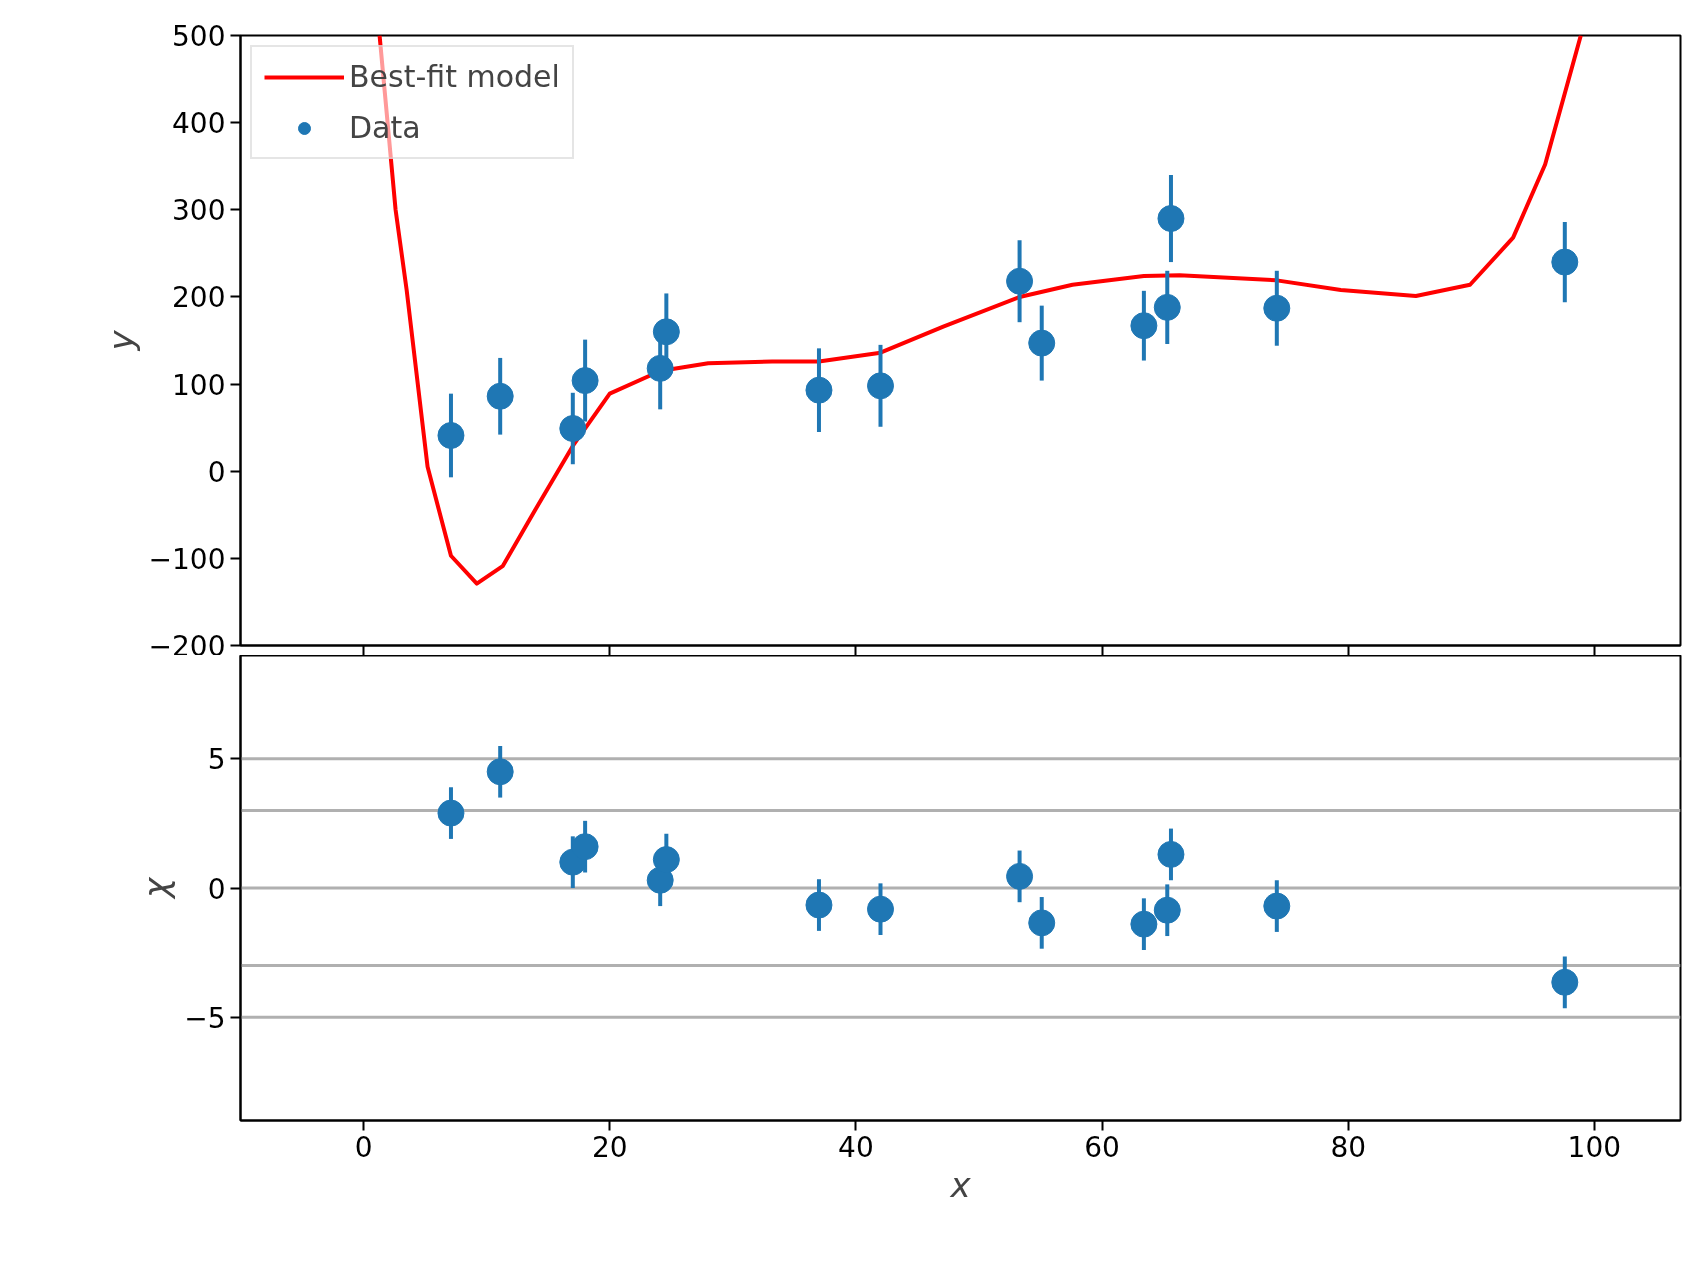  What do you see at coordinates (1348, 1147) in the screenshot?
I see `x-tick-label: 80` at bounding box center [1348, 1147].